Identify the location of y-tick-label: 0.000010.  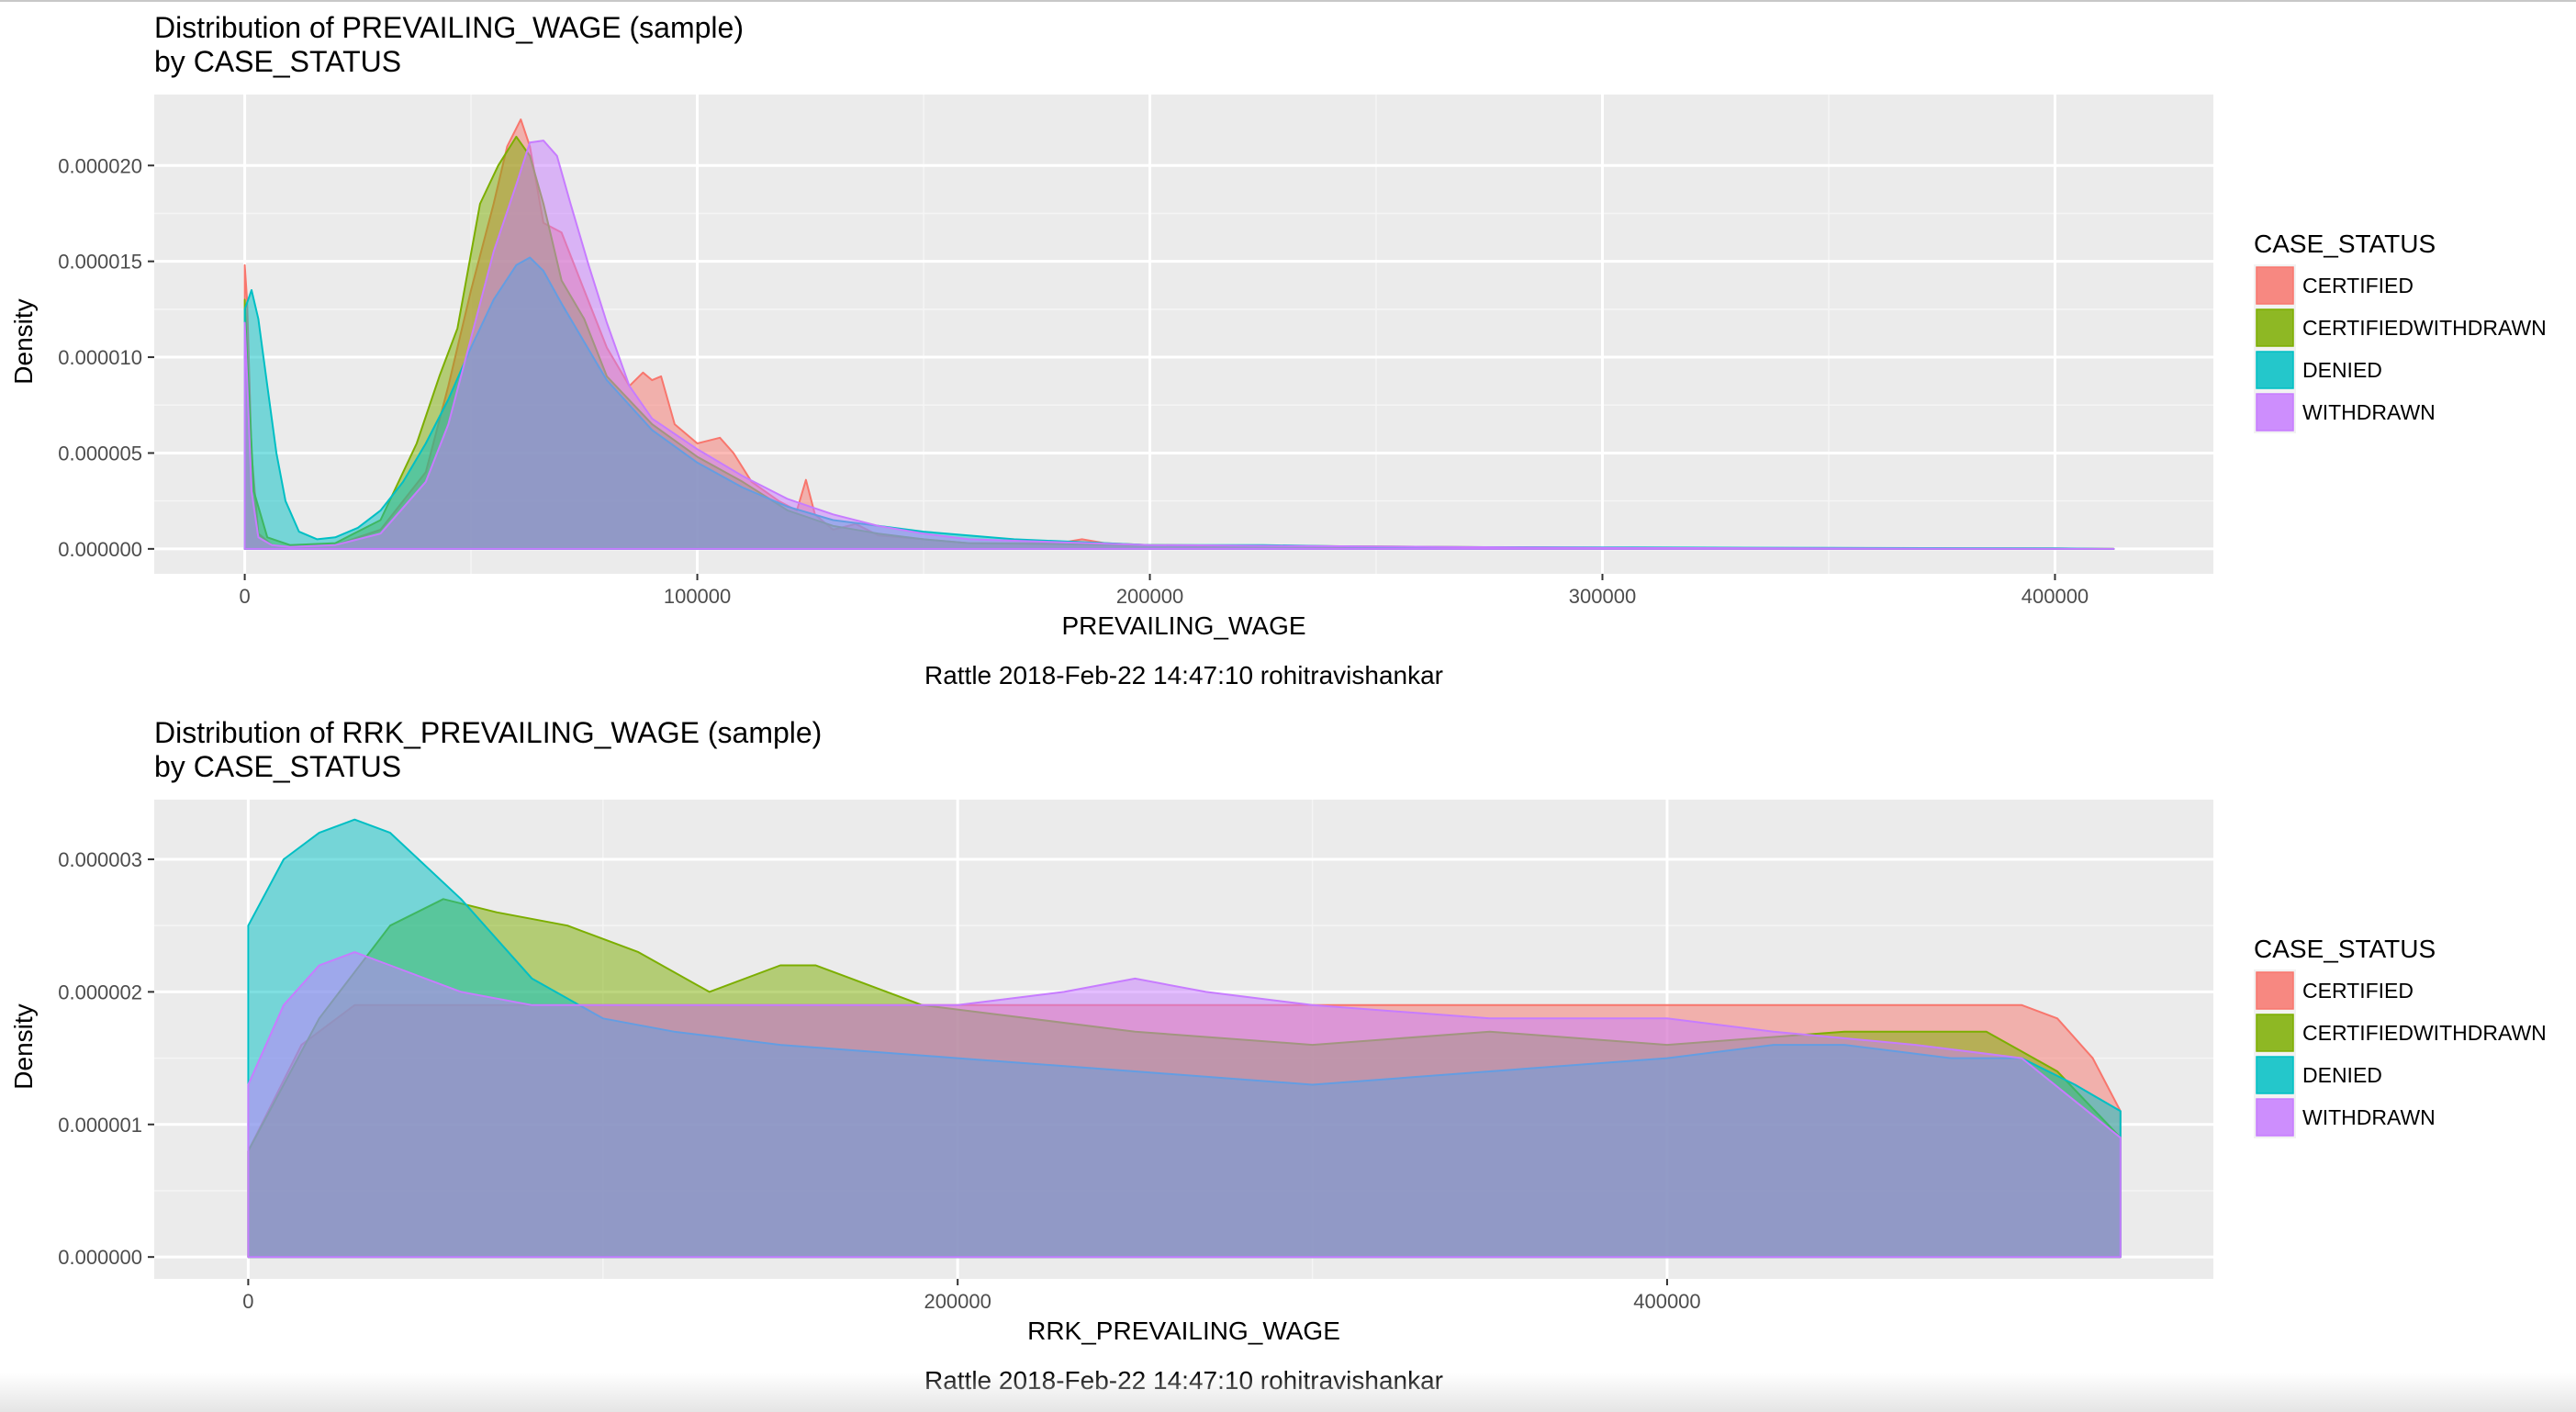
(100, 357).